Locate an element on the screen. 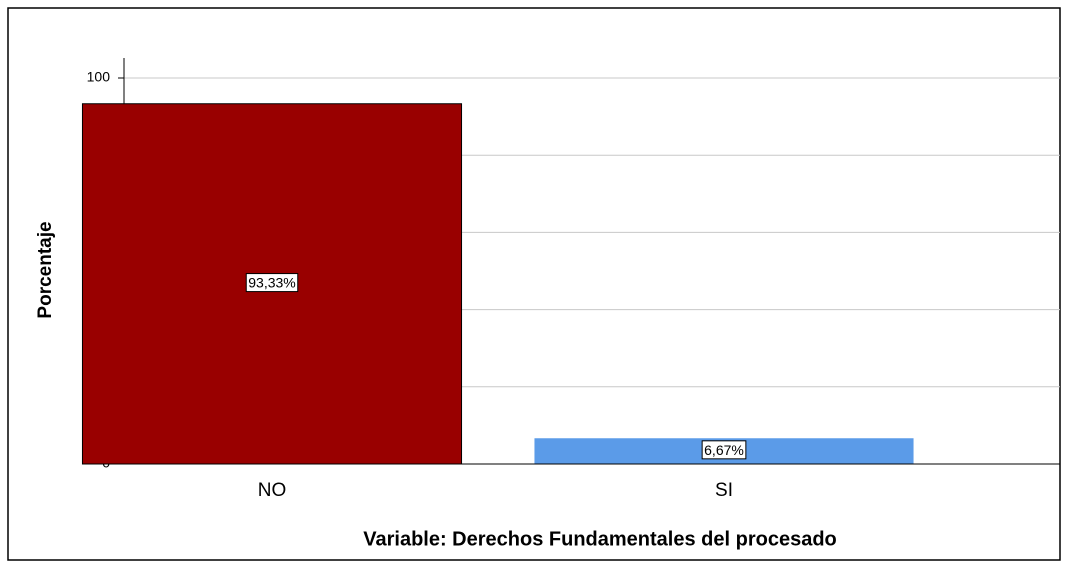  data-label: 6,67% is located at coordinates (724, 450).